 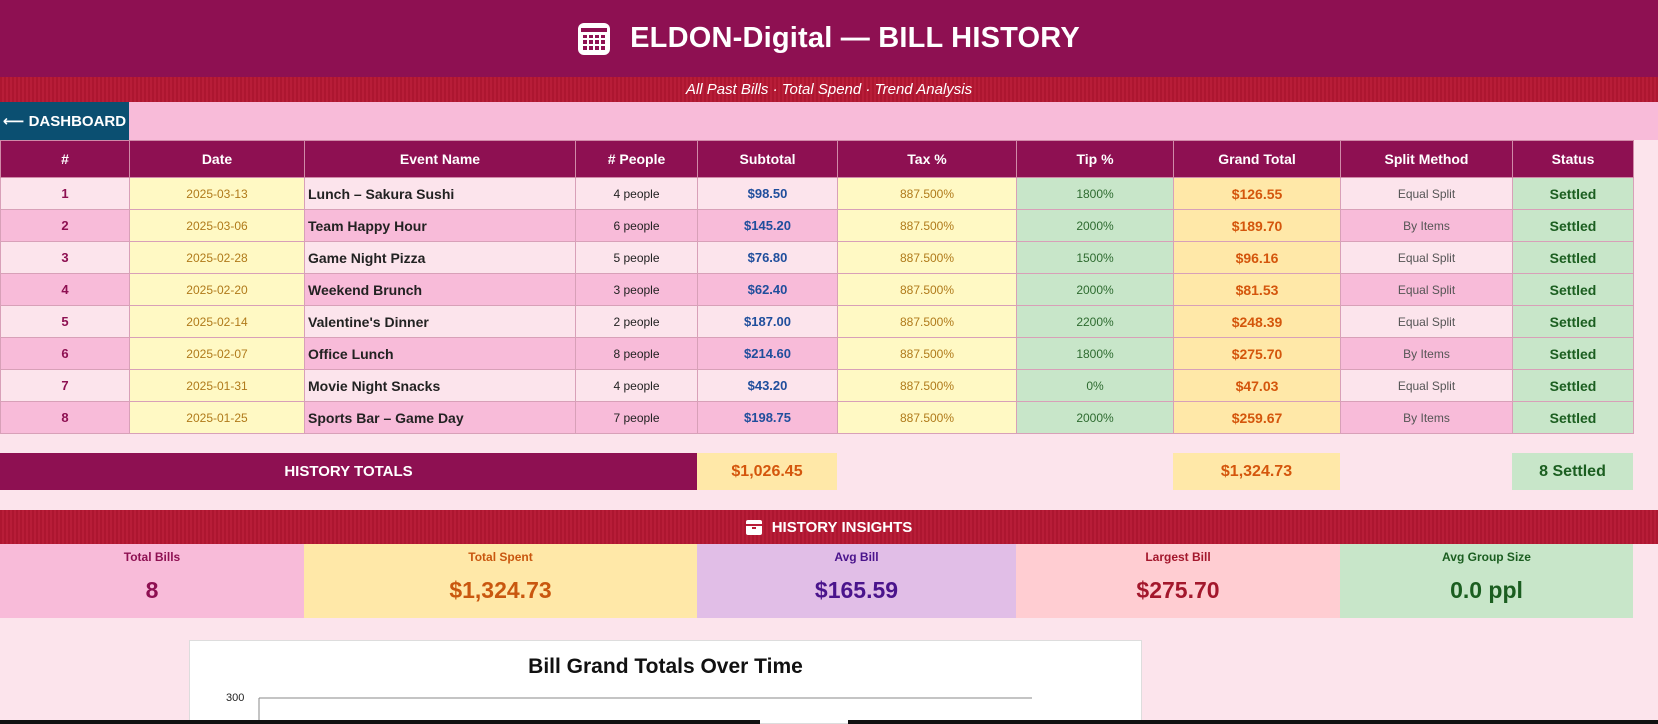 What do you see at coordinates (65, 353) in the screenshot?
I see `cell-num: 6` at bounding box center [65, 353].